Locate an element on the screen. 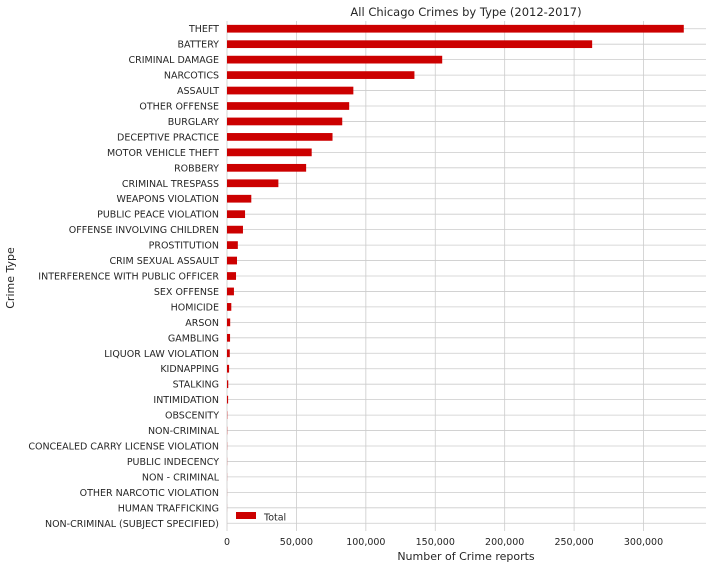 Image resolution: width=712 pixels, height=572 pixels. y-tick-label: CONCEALED CARRY LICENSE VIOLATION is located at coordinates (123, 447).